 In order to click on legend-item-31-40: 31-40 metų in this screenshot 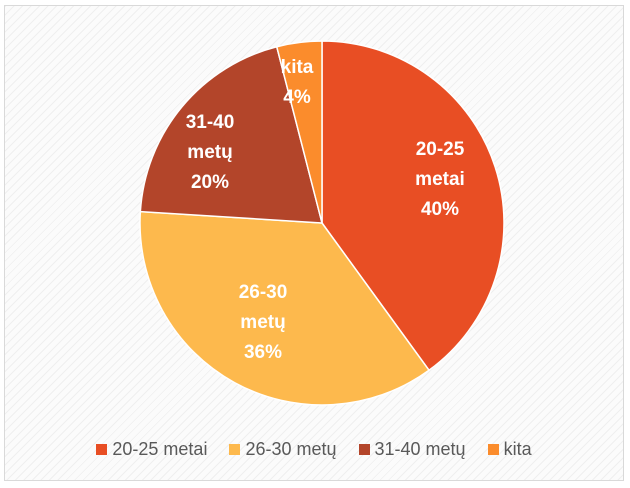, I will do `click(412, 449)`.